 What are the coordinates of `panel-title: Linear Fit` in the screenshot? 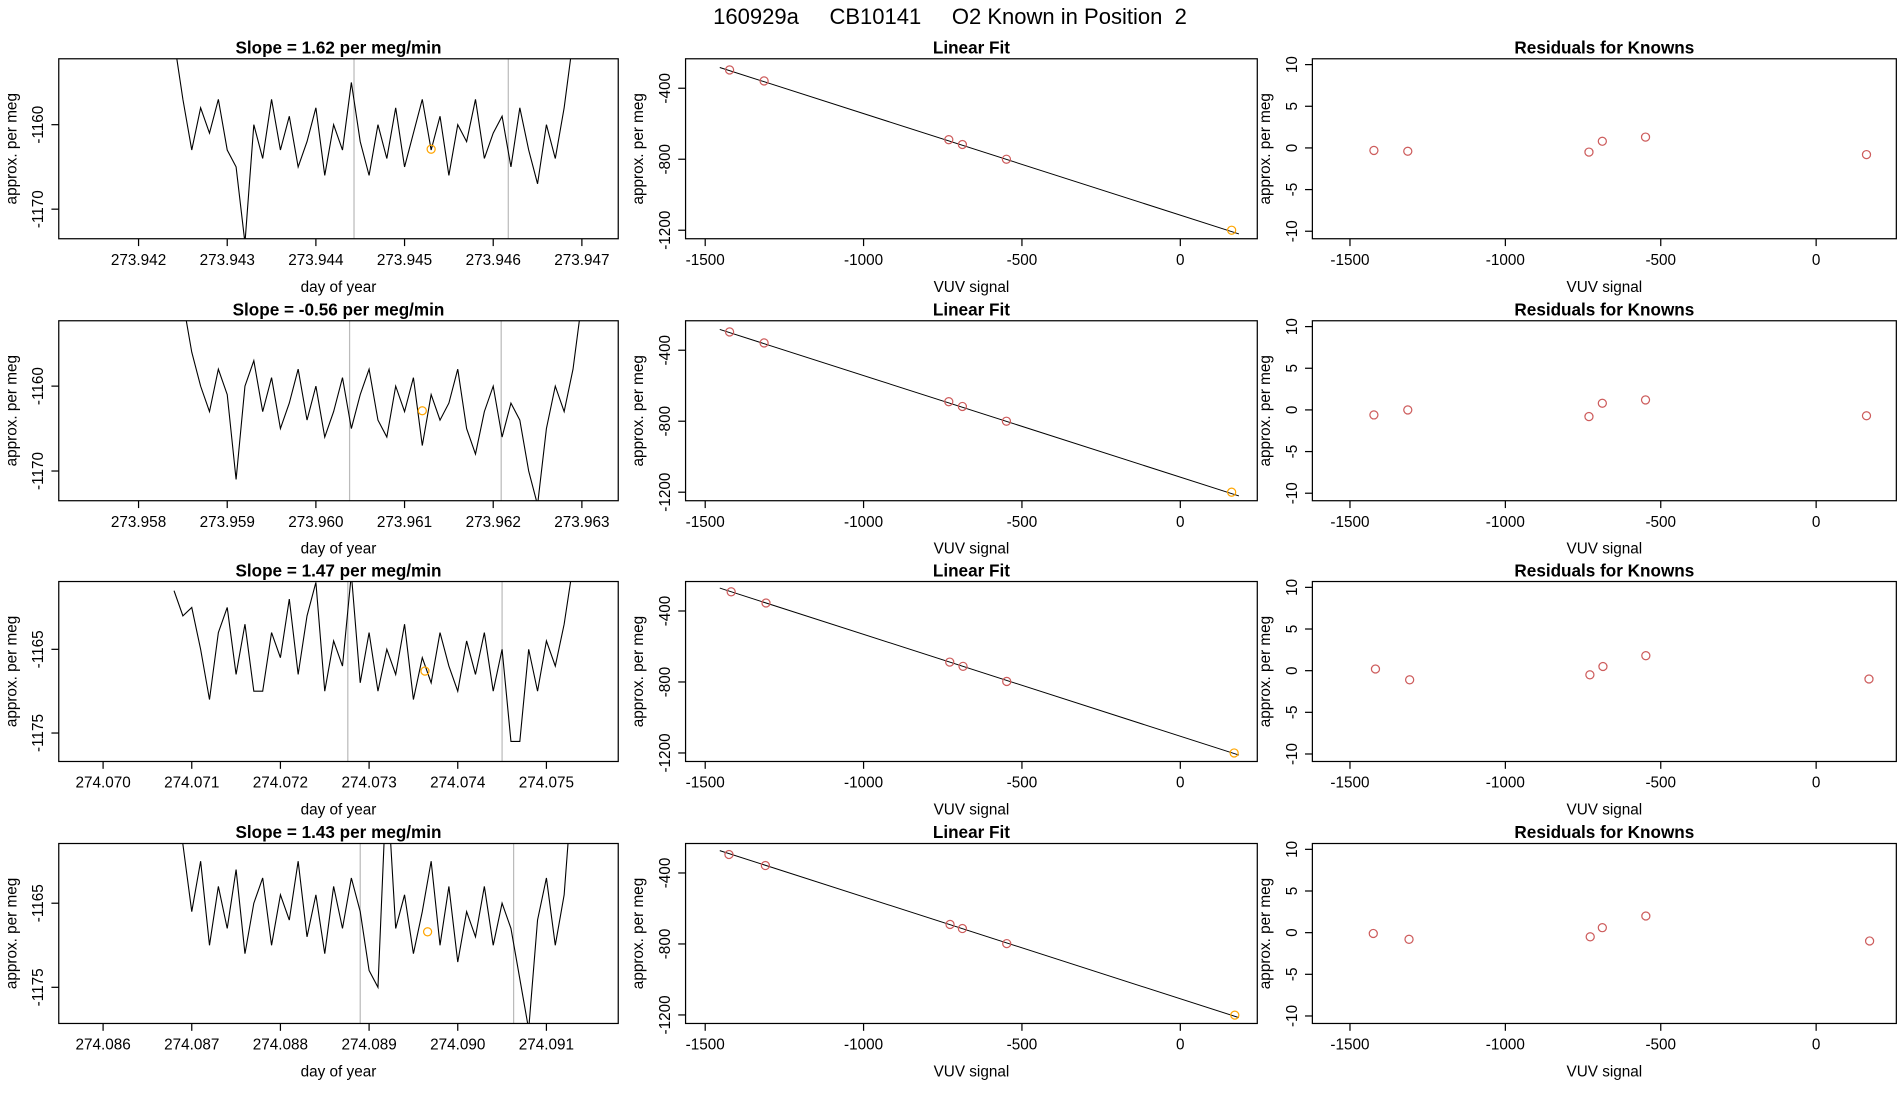 It's located at (971, 570).